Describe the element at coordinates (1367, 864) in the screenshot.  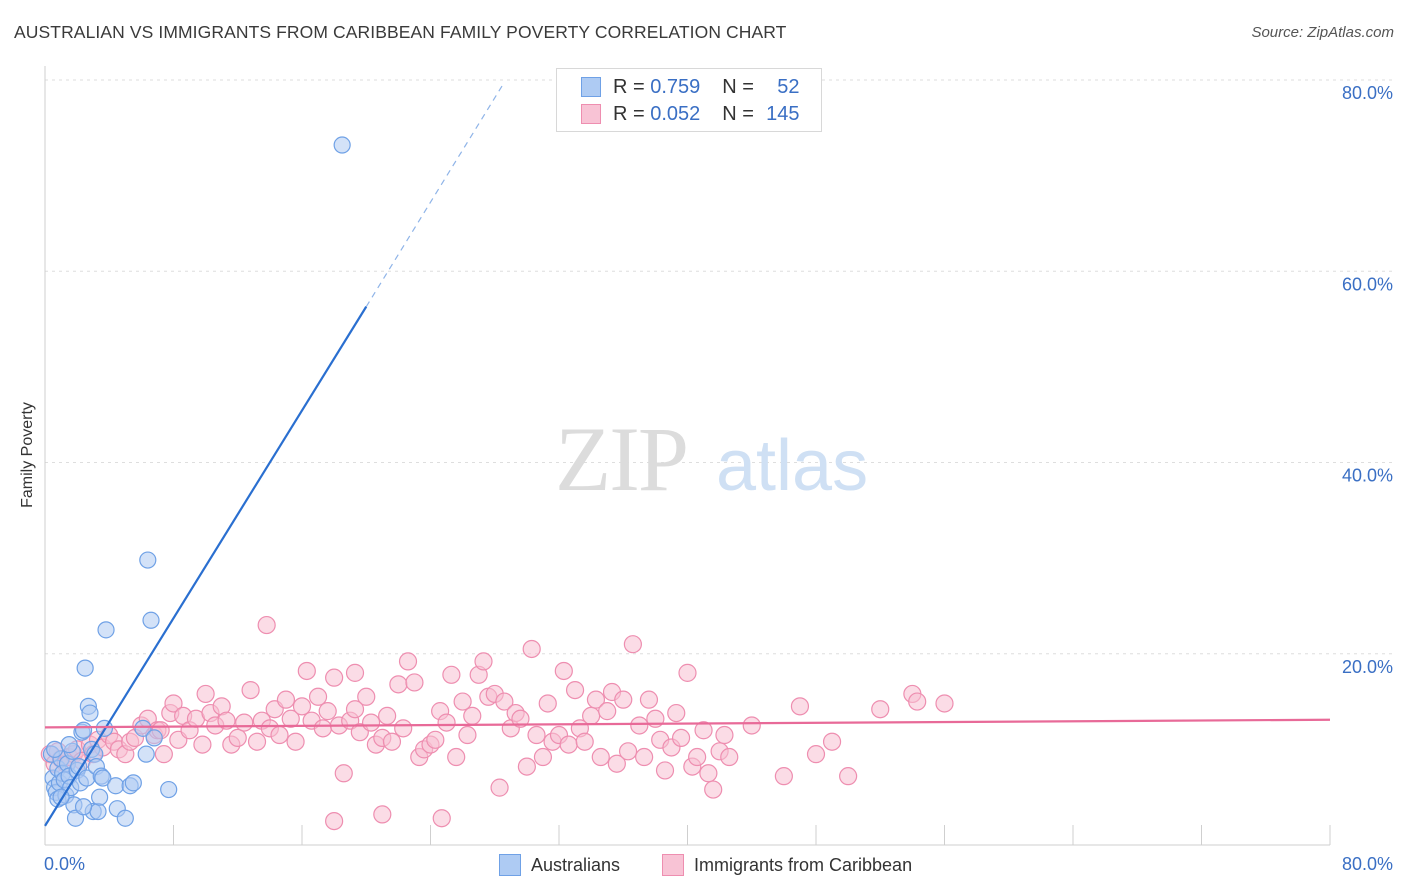
I see `x-tick-label: 80.0%` at that location.